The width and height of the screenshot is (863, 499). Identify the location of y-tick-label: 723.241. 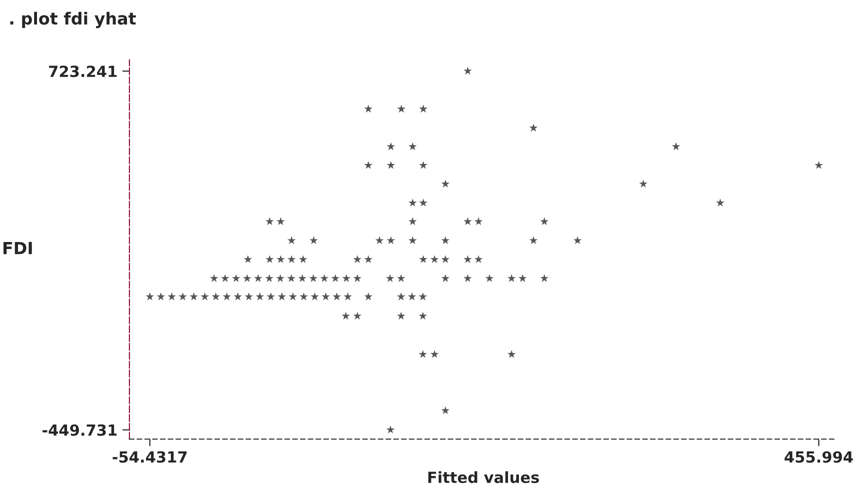
(83, 72).